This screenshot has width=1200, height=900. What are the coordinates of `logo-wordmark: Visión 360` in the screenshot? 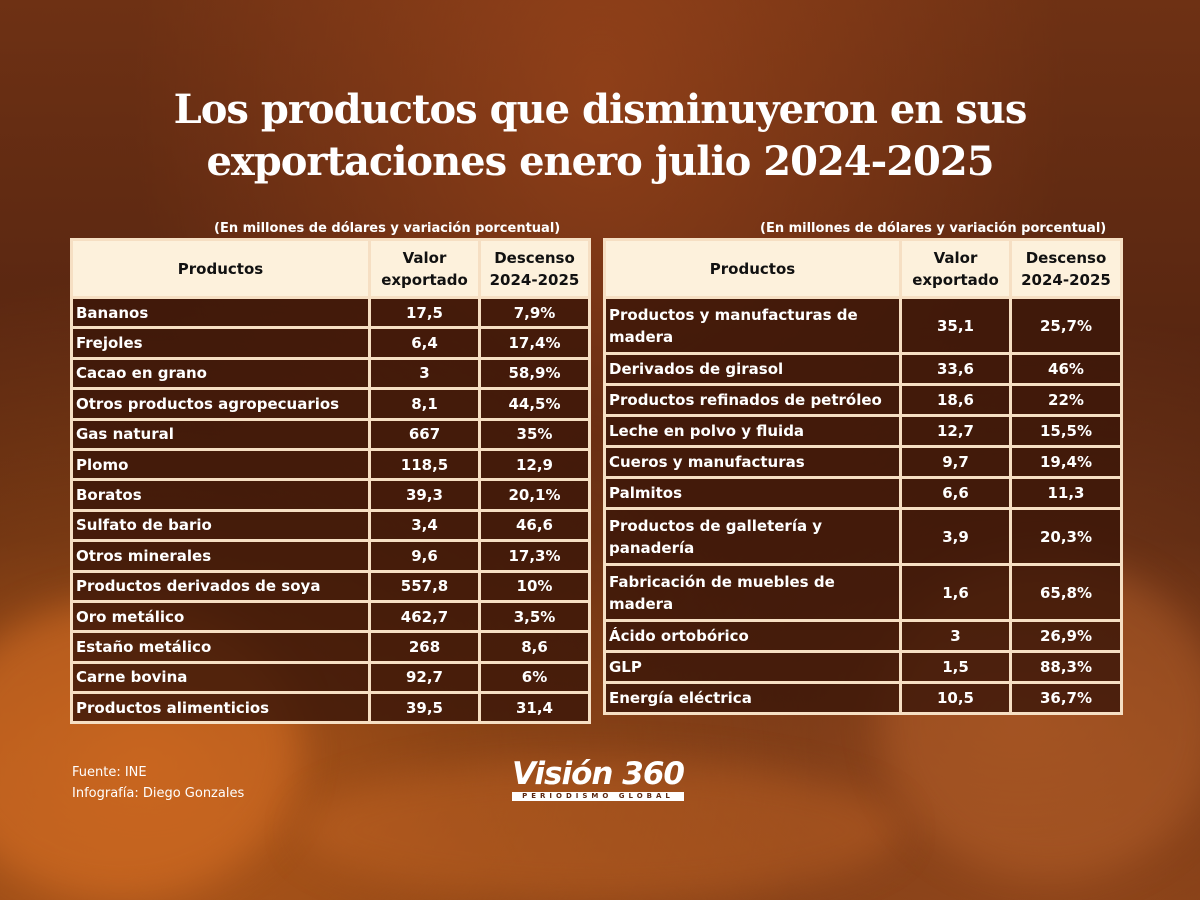 It's located at (598, 774).